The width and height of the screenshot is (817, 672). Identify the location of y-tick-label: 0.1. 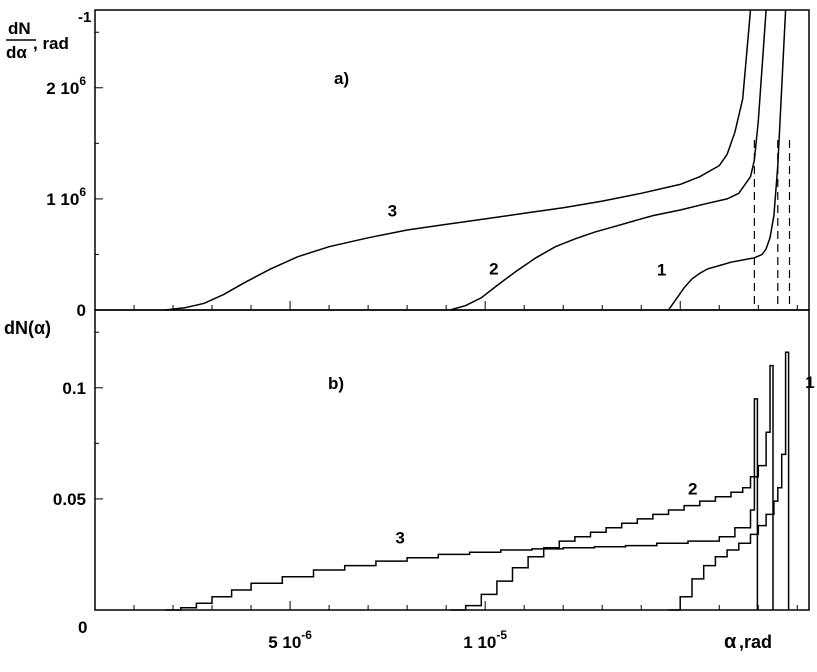
(74, 388).